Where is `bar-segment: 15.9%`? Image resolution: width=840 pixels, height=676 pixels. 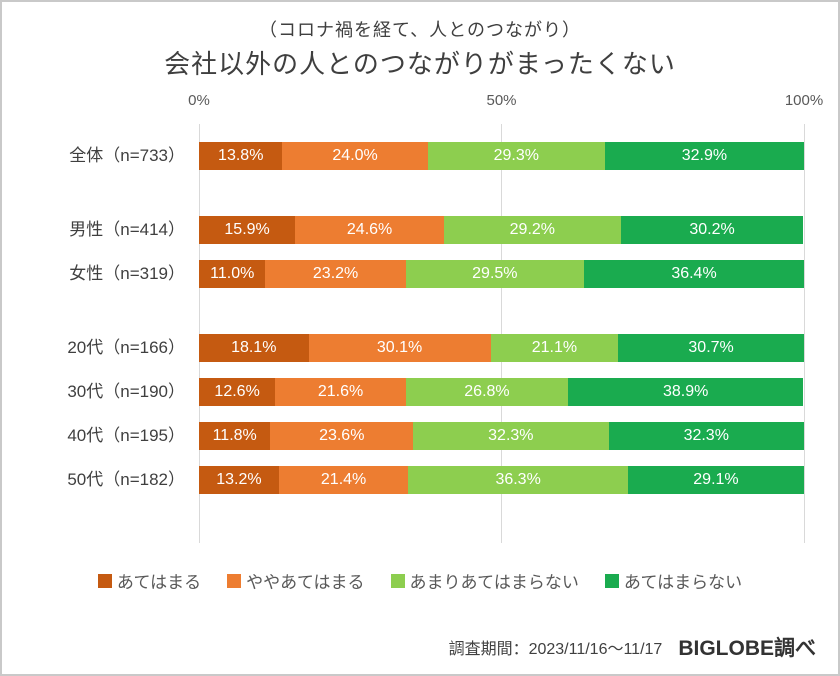
bar-segment: 15.9% is located at coordinates (247, 230).